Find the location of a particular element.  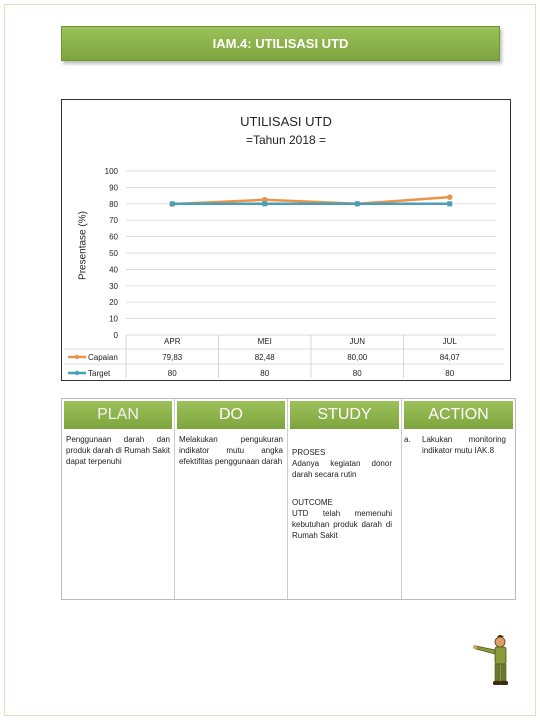

x-category-label: APR is located at coordinates (172, 341).